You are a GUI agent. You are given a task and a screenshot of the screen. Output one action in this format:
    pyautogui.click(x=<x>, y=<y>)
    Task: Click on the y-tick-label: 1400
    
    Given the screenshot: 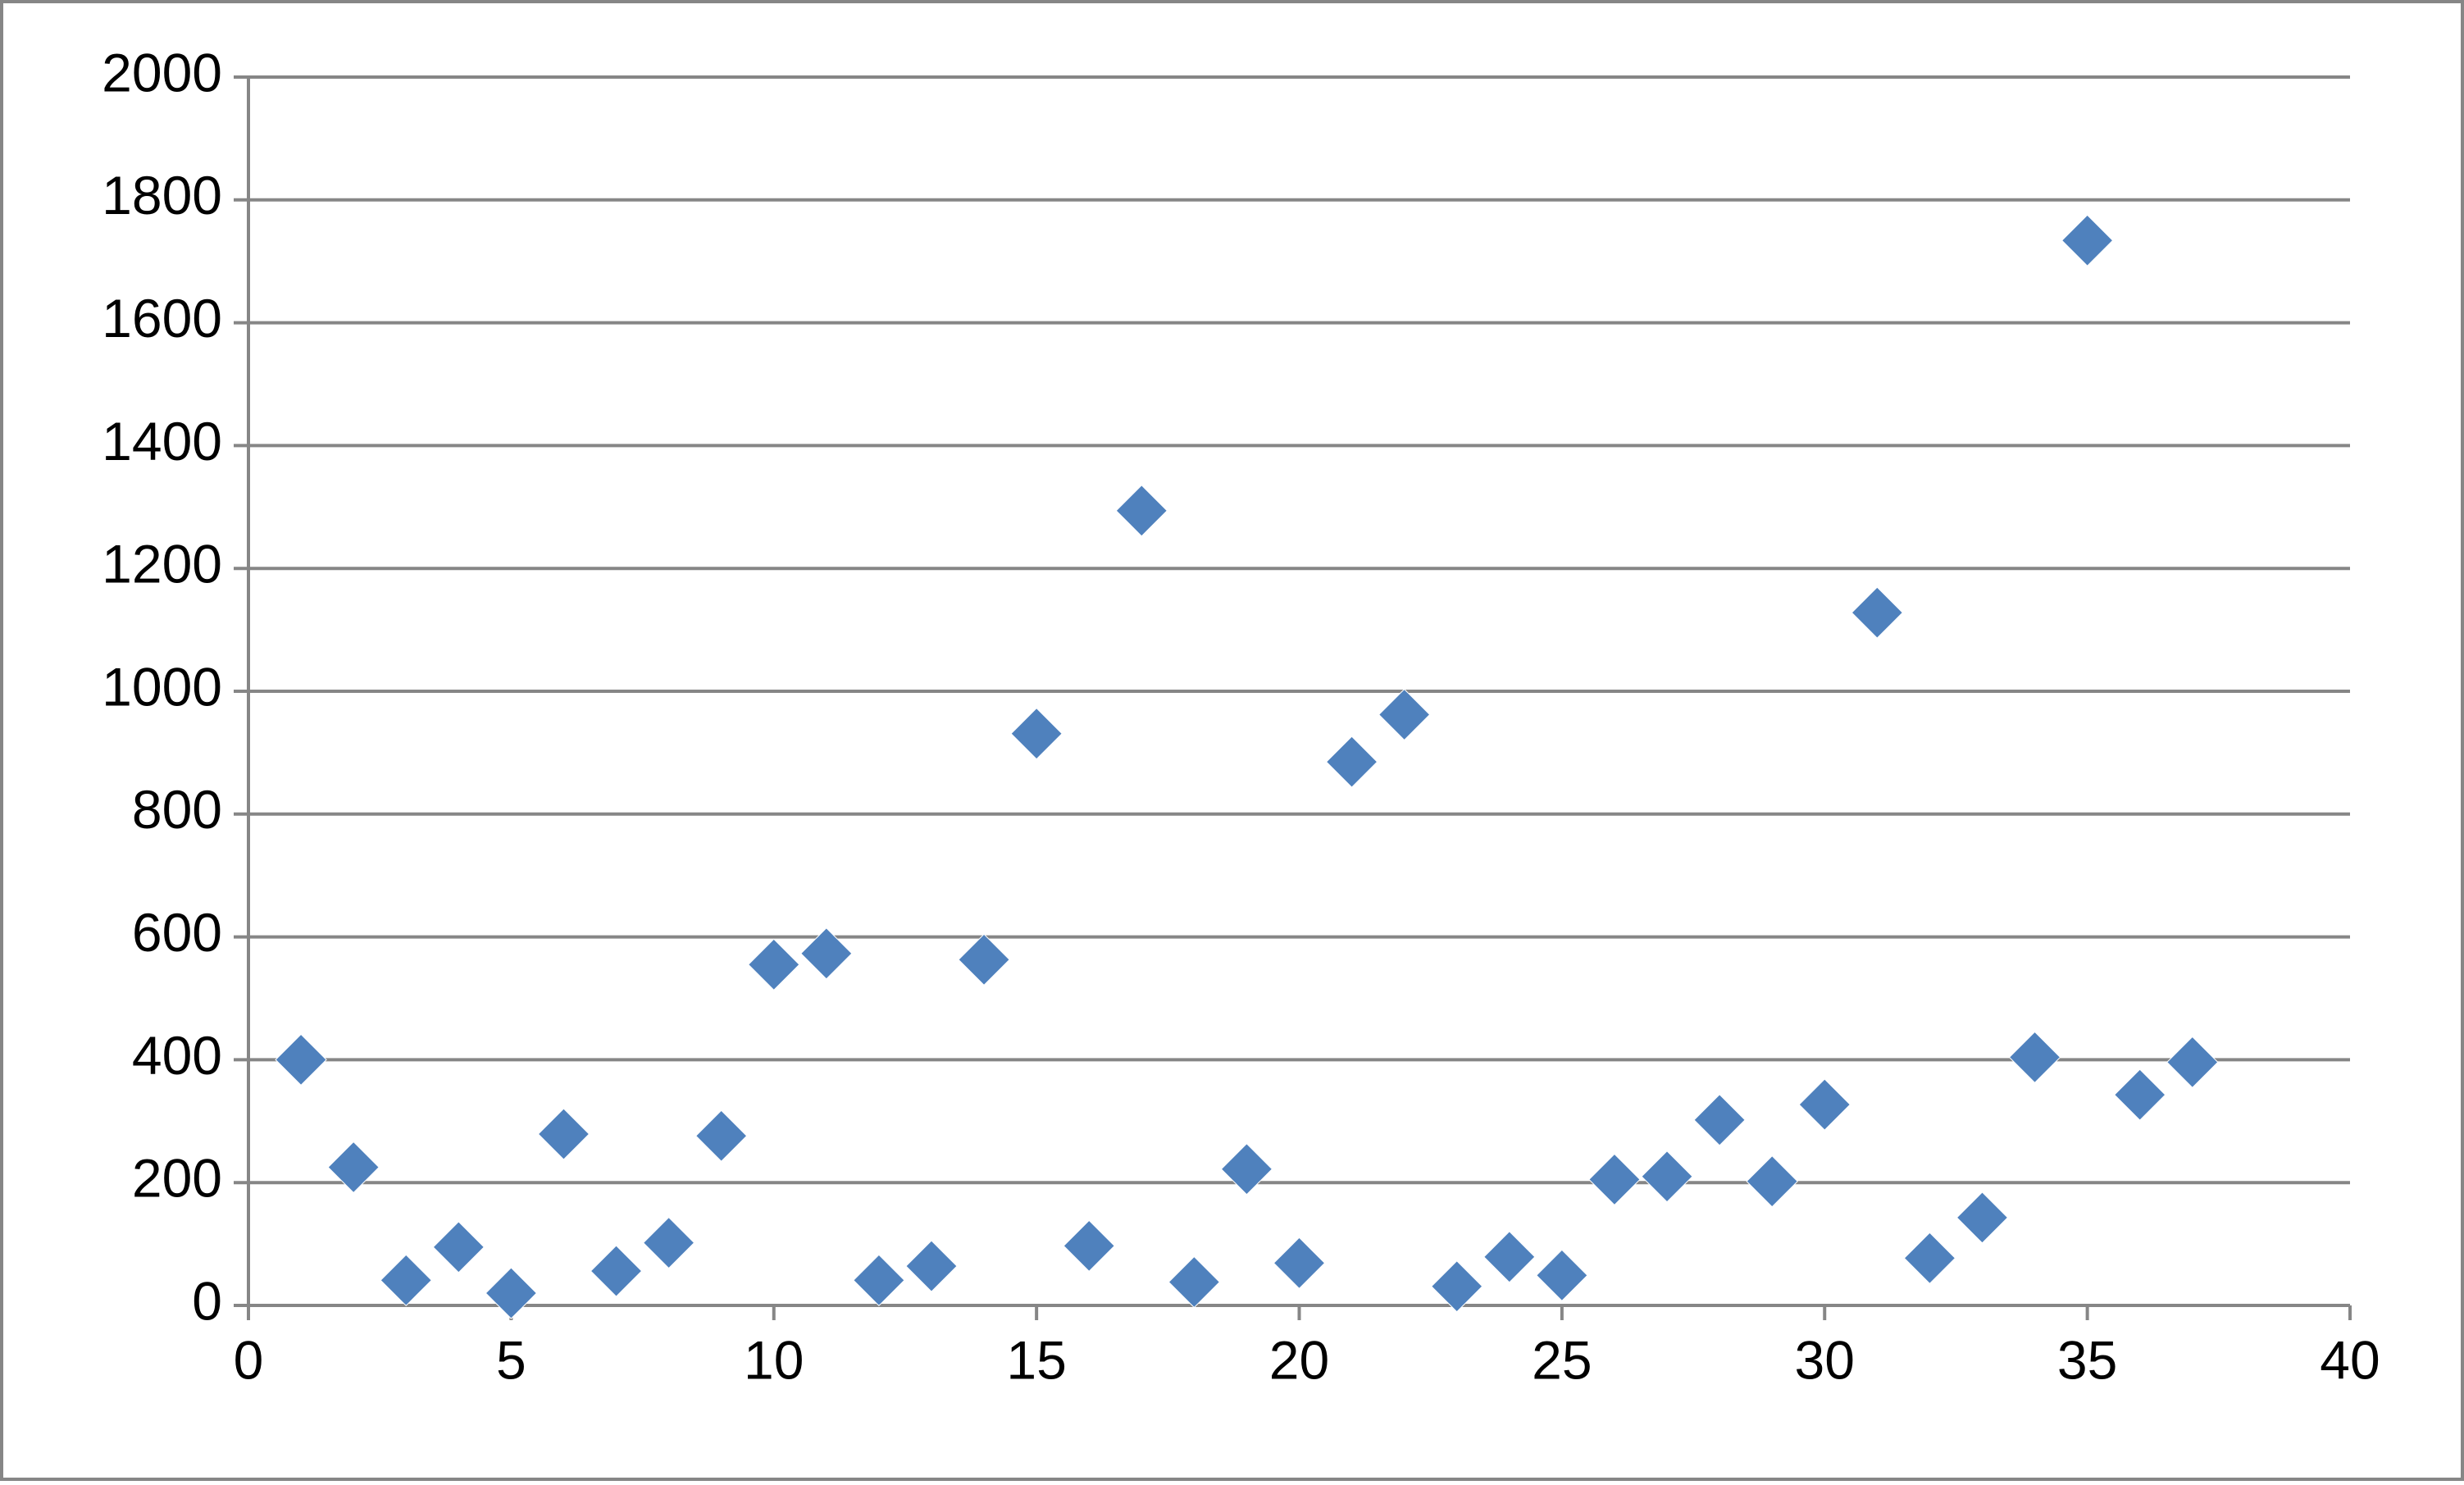 What is the action you would take?
    pyautogui.click(x=162, y=441)
    